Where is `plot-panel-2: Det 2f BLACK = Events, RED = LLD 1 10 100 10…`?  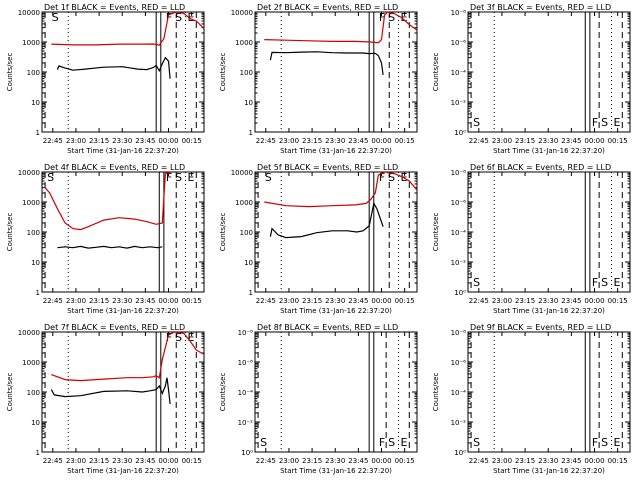 plot-panel-2: Det 2f BLACK = Events, RED = LLD 1 10 100 10… is located at coordinates (318, 79).